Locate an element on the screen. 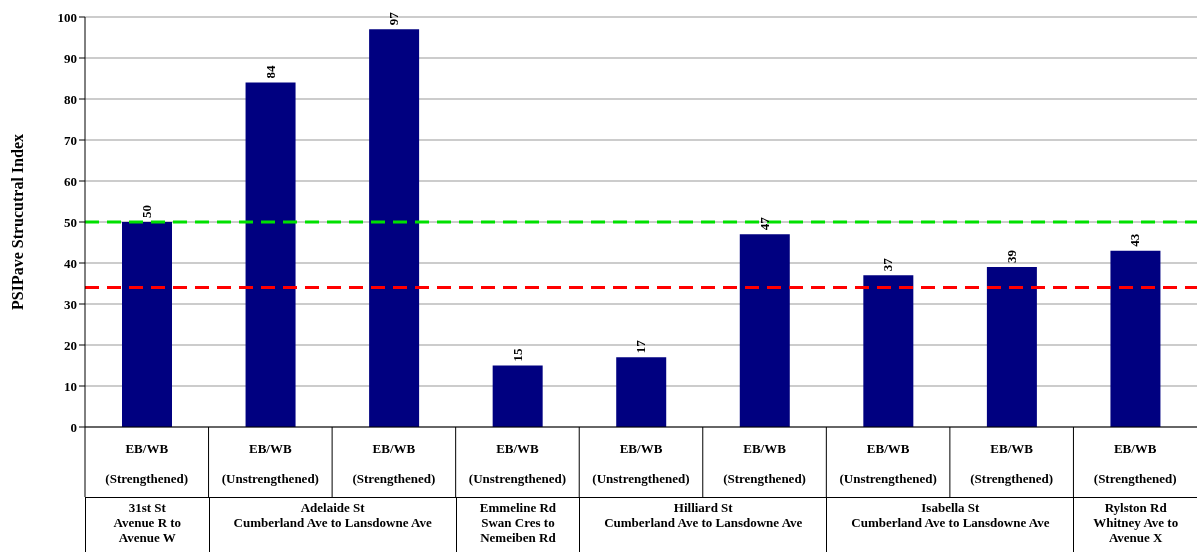 This screenshot has height=552, width=1197. data-label: 39 is located at coordinates (1011, 256).